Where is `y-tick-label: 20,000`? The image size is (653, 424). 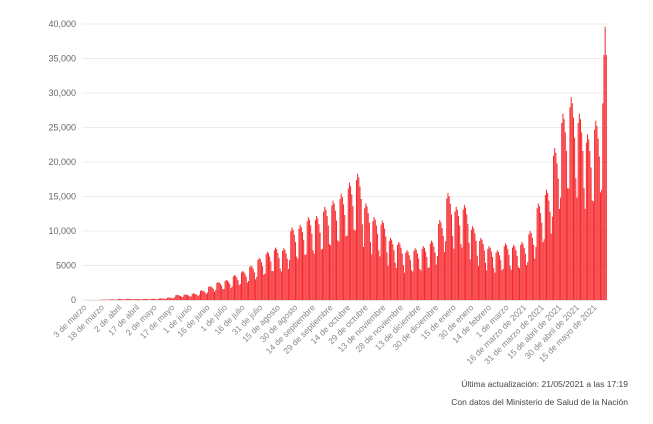 y-tick-label: 20,000 is located at coordinates (62, 162).